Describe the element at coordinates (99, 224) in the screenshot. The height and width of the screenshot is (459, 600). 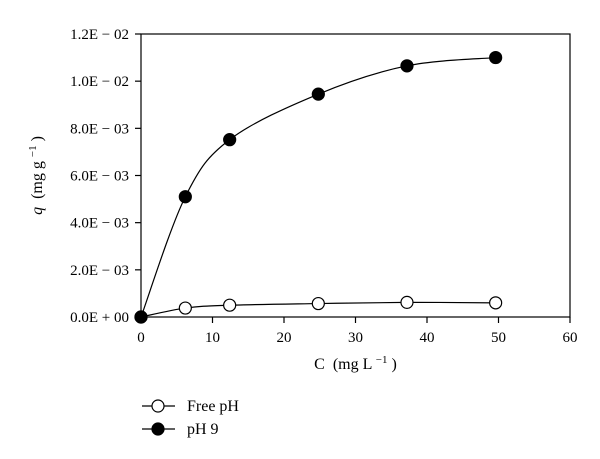
I see `y-tick-label: 4.0E − 03` at that location.